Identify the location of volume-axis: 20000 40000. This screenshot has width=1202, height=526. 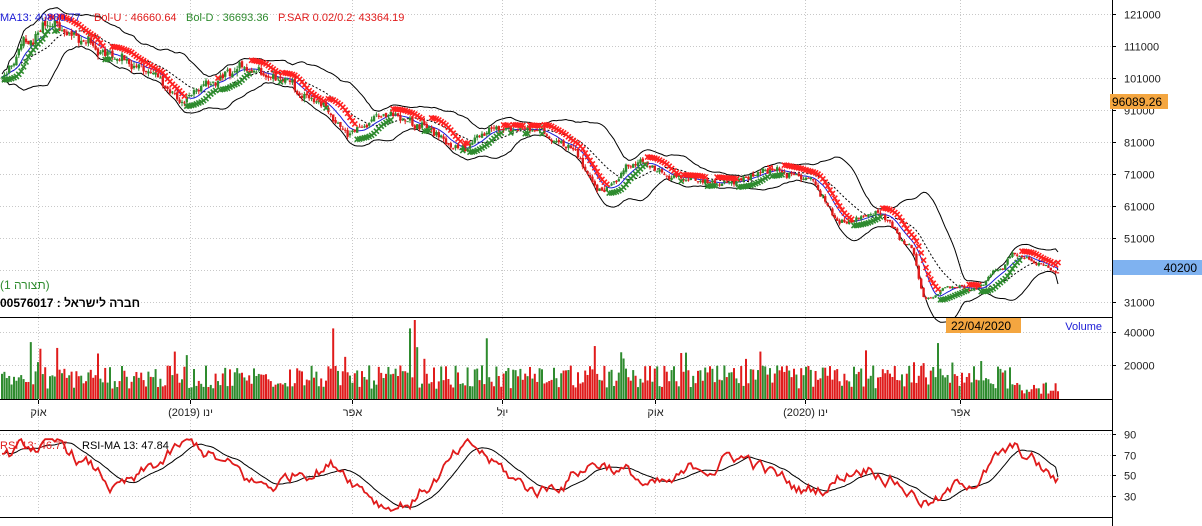
(1133, 350).